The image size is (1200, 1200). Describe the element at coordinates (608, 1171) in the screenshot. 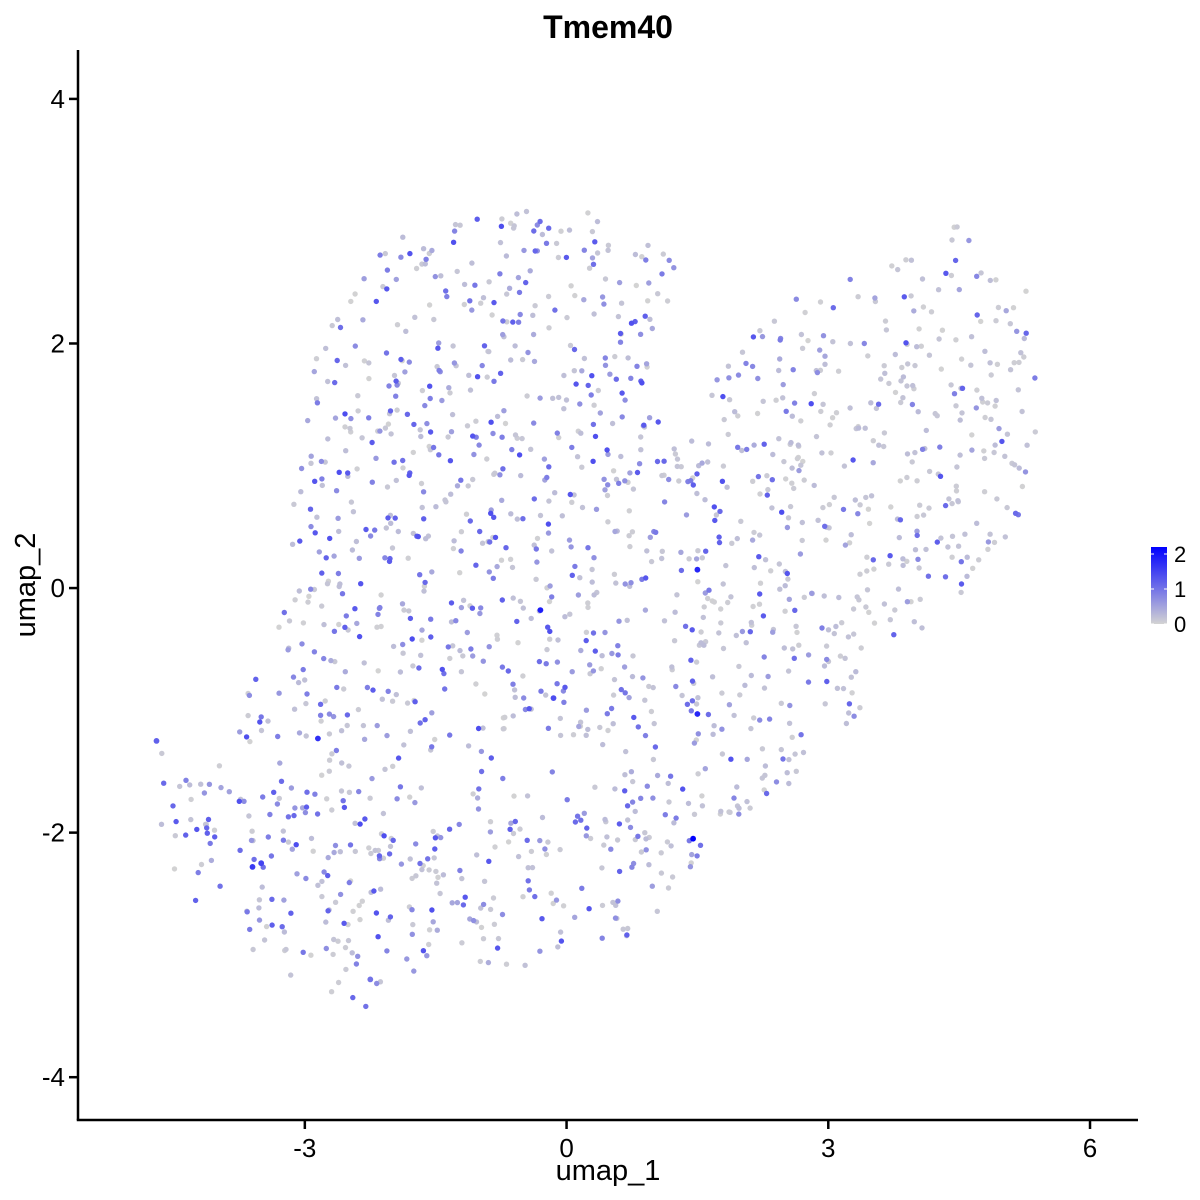

I see `x-axis-title: umap_1` at that location.